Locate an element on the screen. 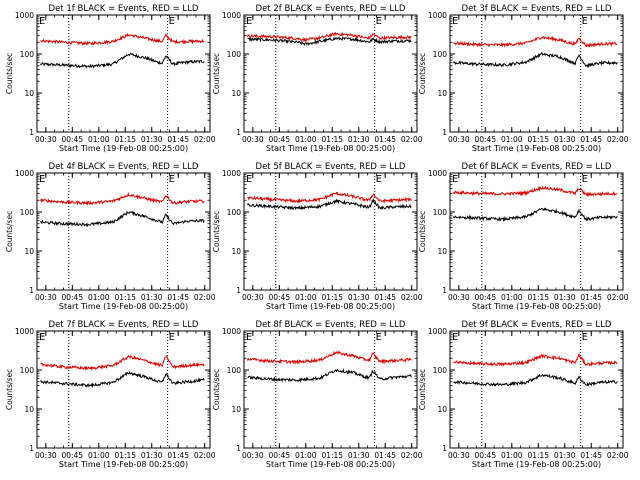  panel-title: Det 9f BLACK = Events, RED = LLD is located at coordinates (537, 325).